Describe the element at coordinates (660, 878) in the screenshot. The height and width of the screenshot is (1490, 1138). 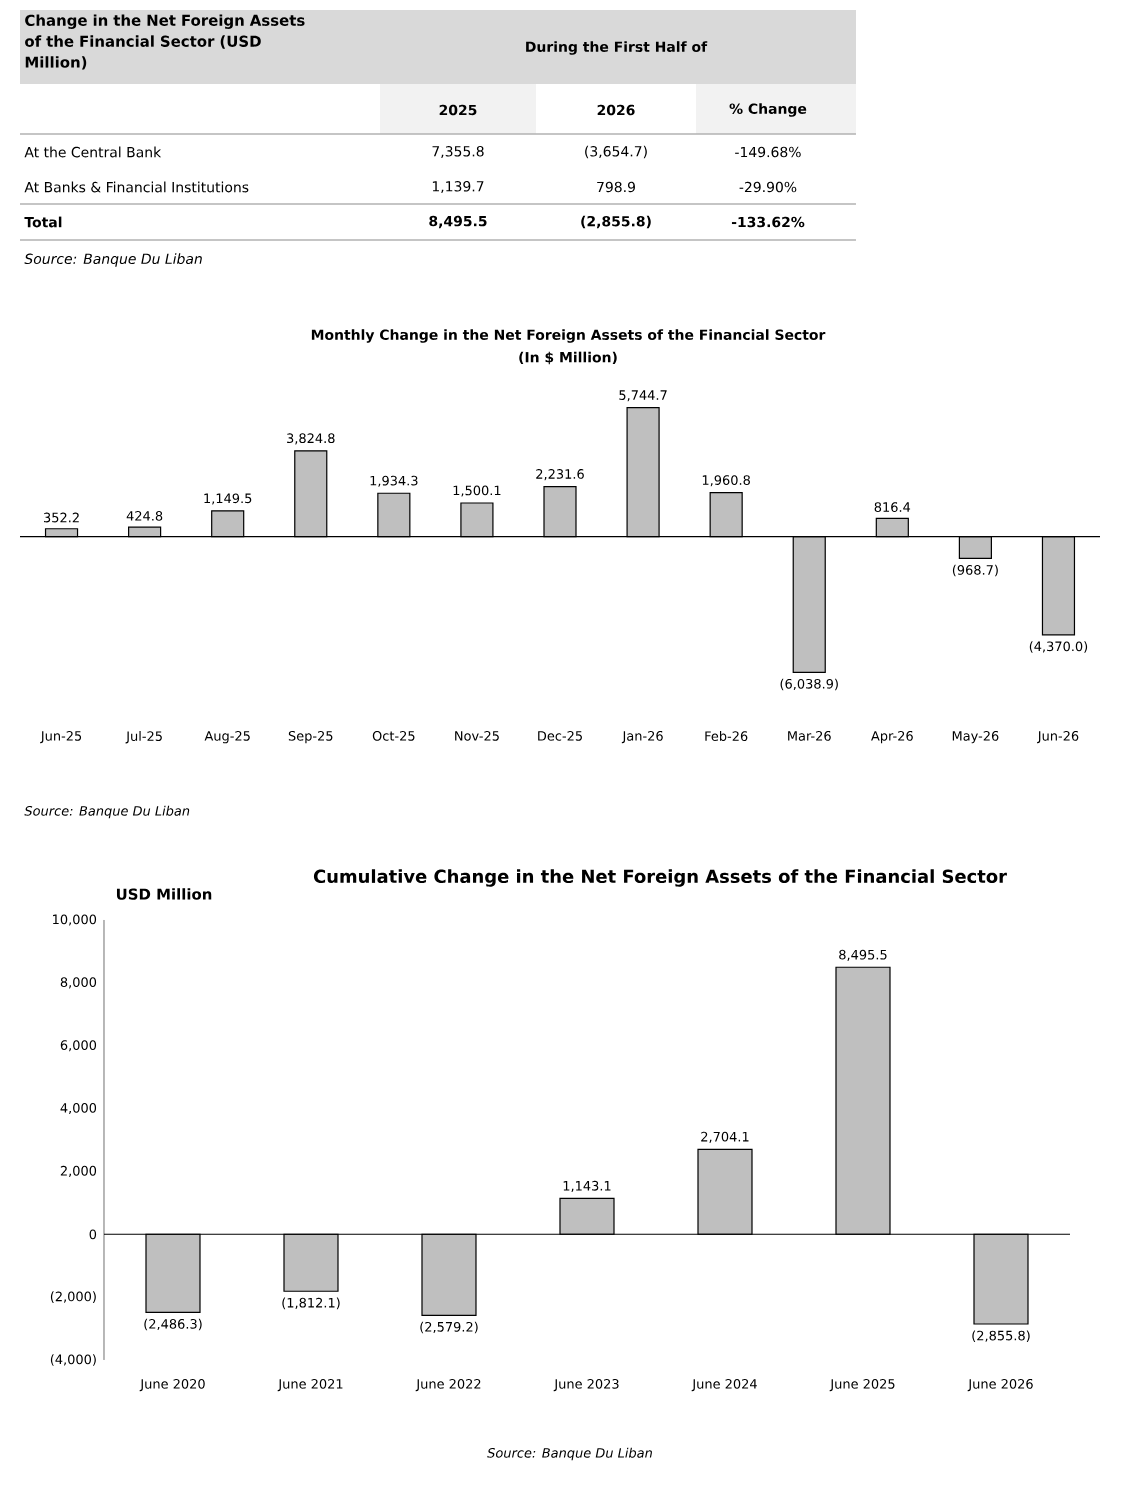
I see `chart-title: Cumulative Change in the Net Foreign Assets of the Financial Sector` at that location.